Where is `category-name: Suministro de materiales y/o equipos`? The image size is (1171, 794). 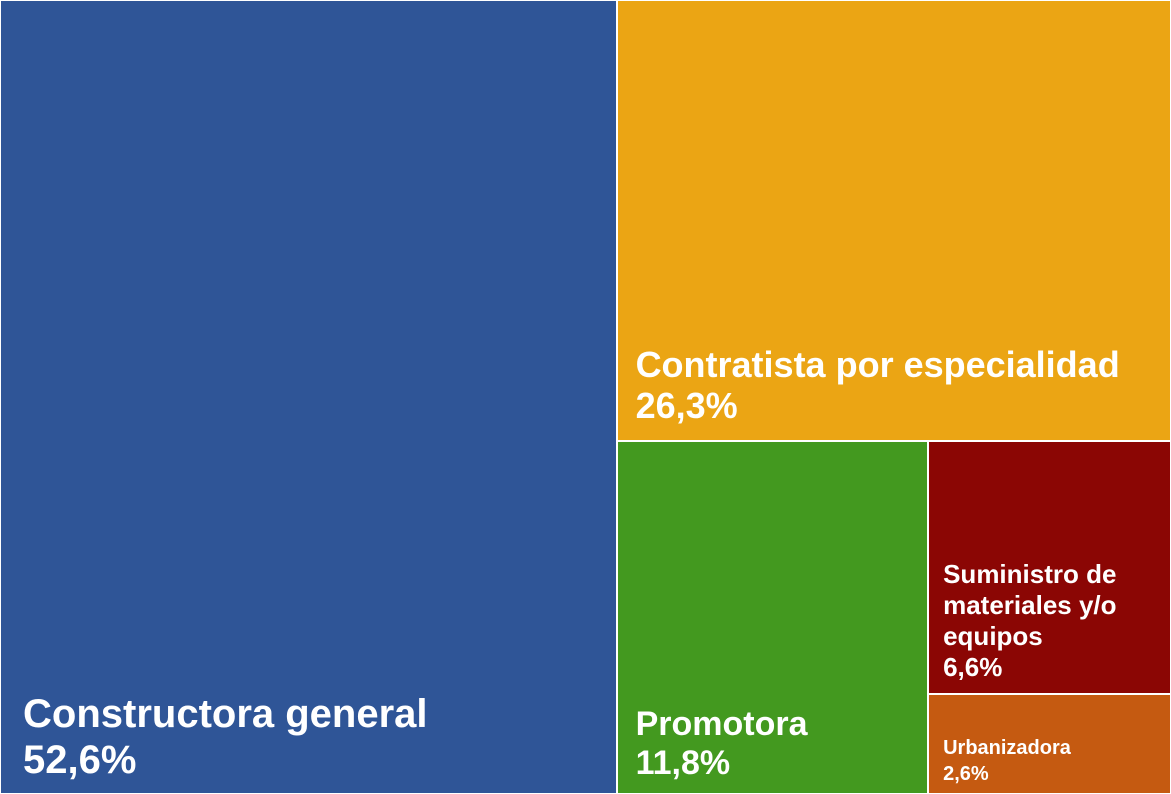
category-name: Suministro de materiales y/o equipos is located at coordinates (1030, 604).